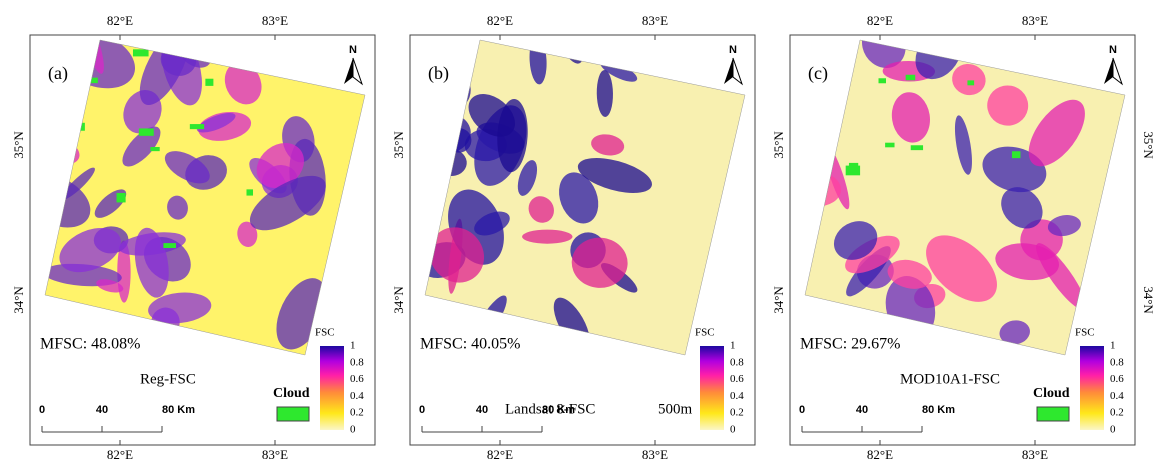 Image resolution: width=1163 pixels, height=464 pixels. I want to click on mfsc-label: MFSC: 40.05%, so click(470, 344).